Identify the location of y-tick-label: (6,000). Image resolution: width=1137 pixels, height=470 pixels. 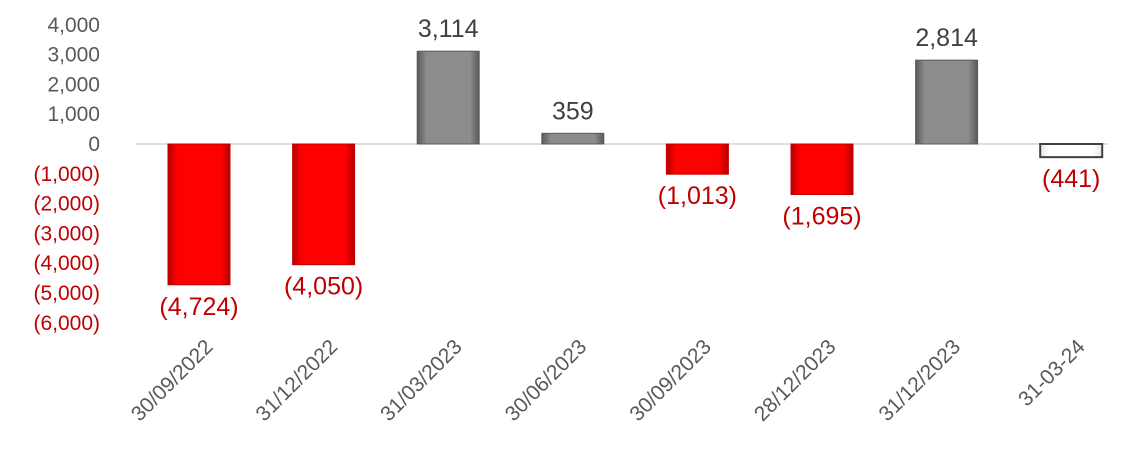
(66, 323).